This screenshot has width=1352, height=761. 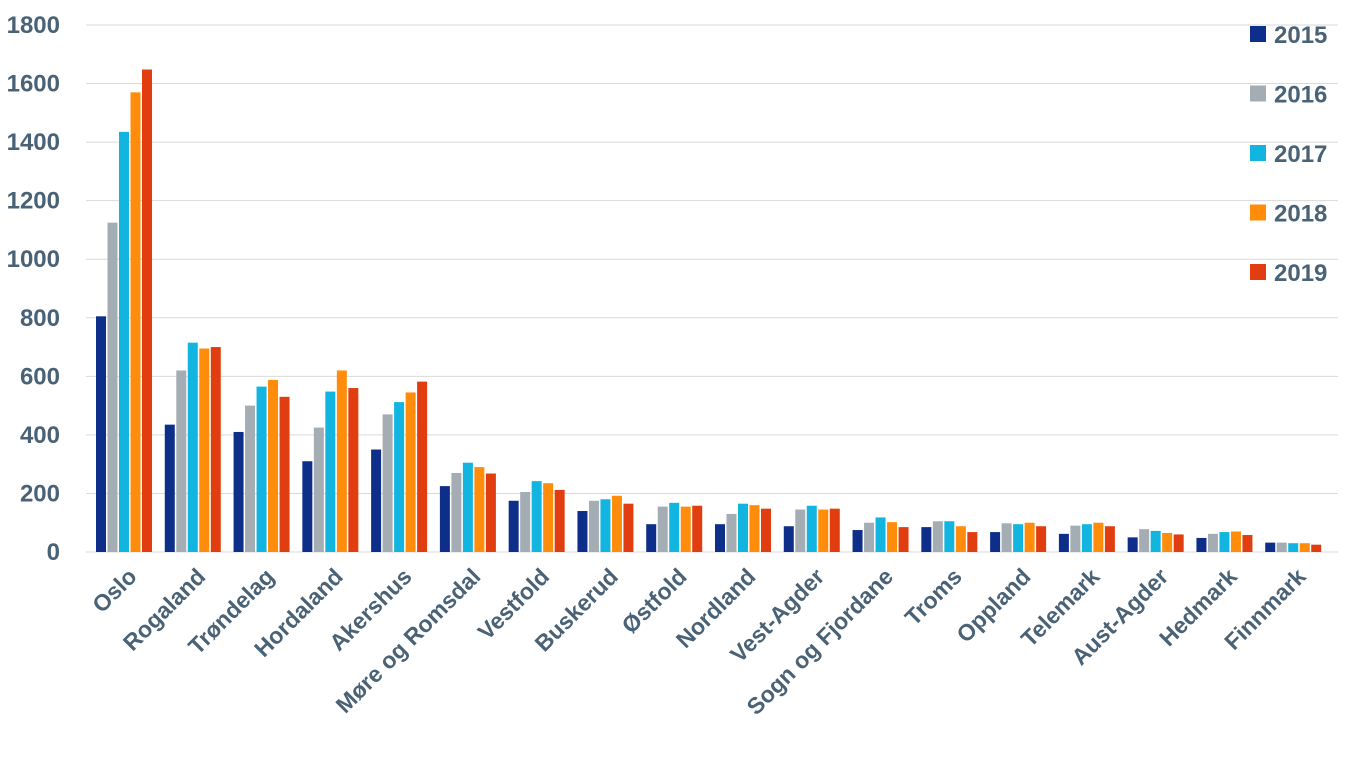 What do you see at coordinates (53, 552) in the screenshot?
I see `y-tick-label: 0` at bounding box center [53, 552].